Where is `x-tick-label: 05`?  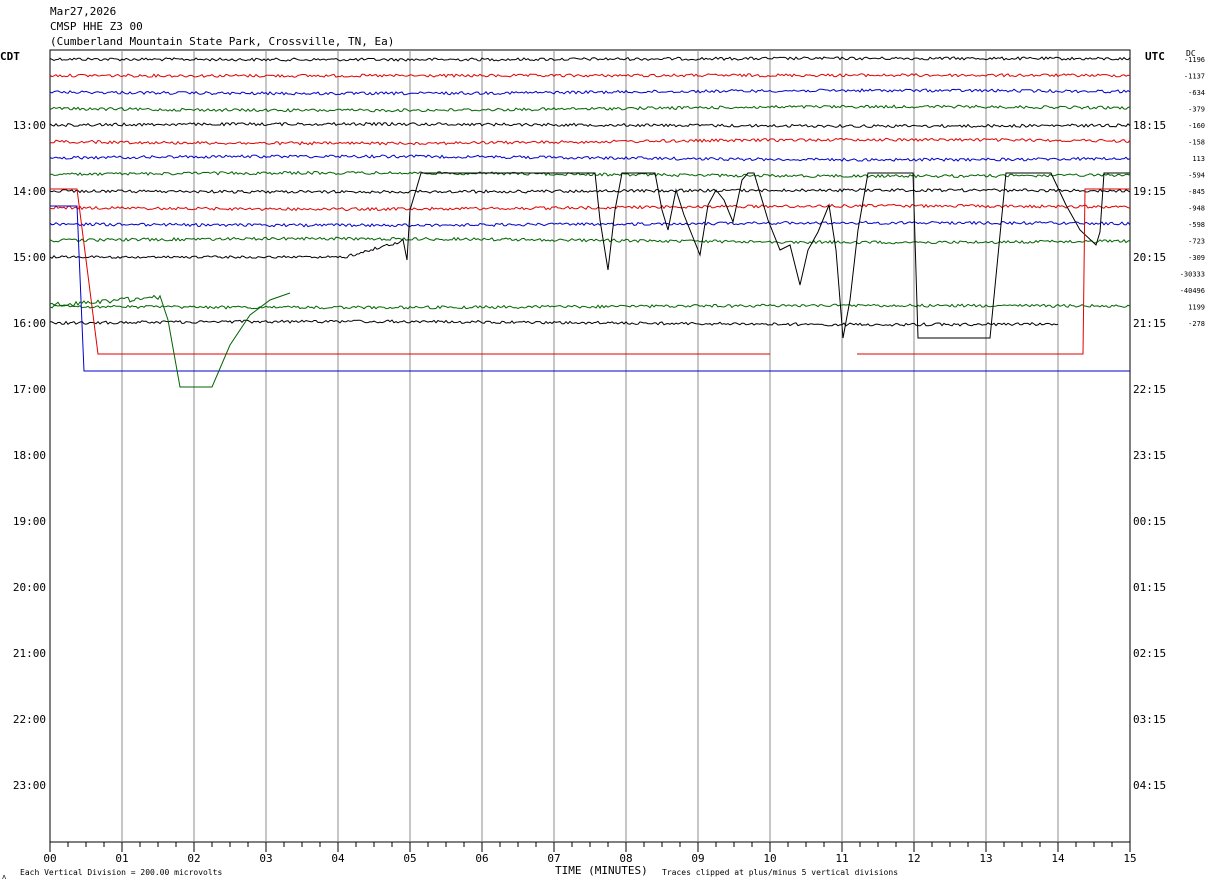
x-tick-label: 05 is located at coordinates (409, 858).